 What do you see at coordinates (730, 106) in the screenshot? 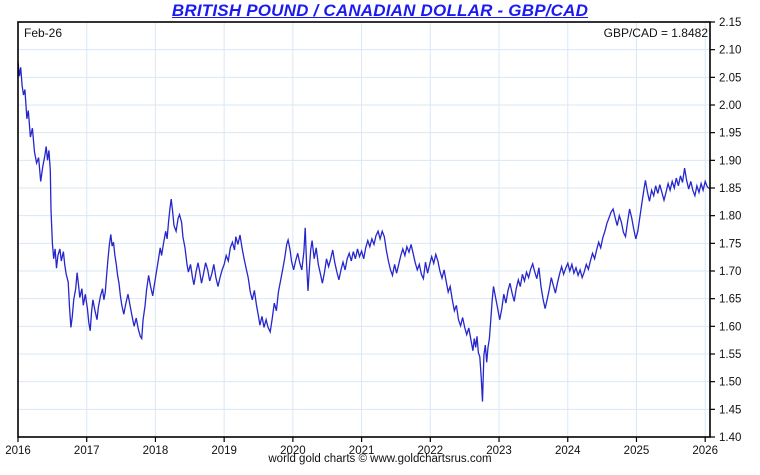
I see `y-tick-label: 2.00` at bounding box center [730, 106].